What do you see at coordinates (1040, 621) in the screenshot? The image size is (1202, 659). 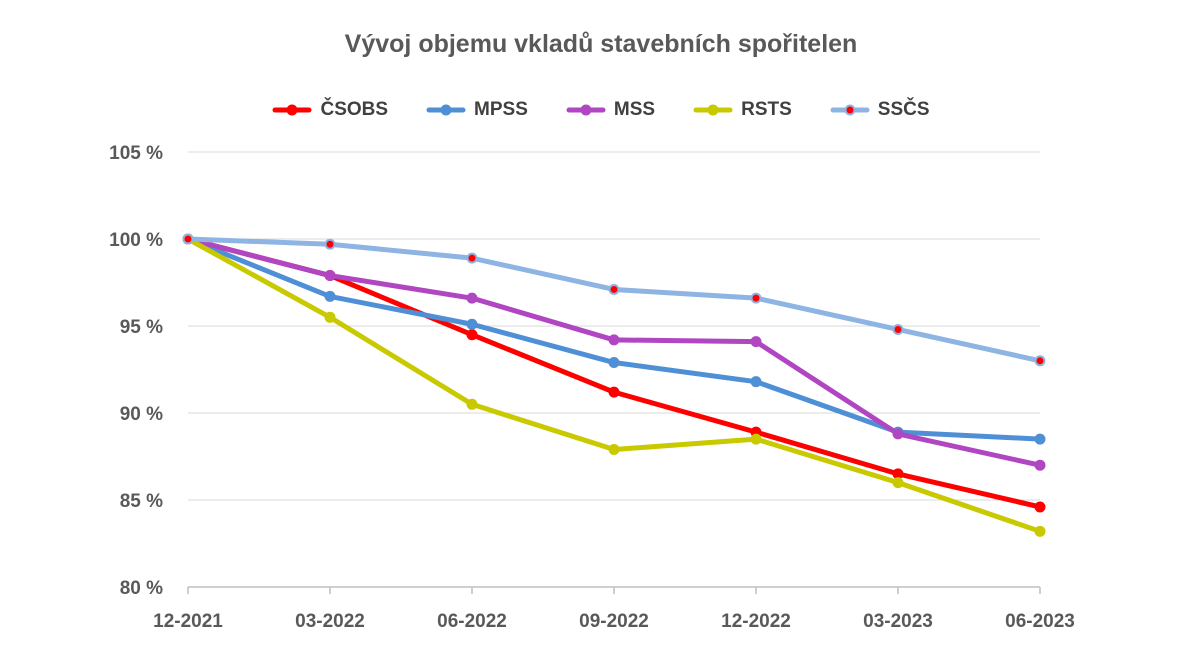 I see `x-tick-label: 06-2023` at bounding box center [1040, 621].